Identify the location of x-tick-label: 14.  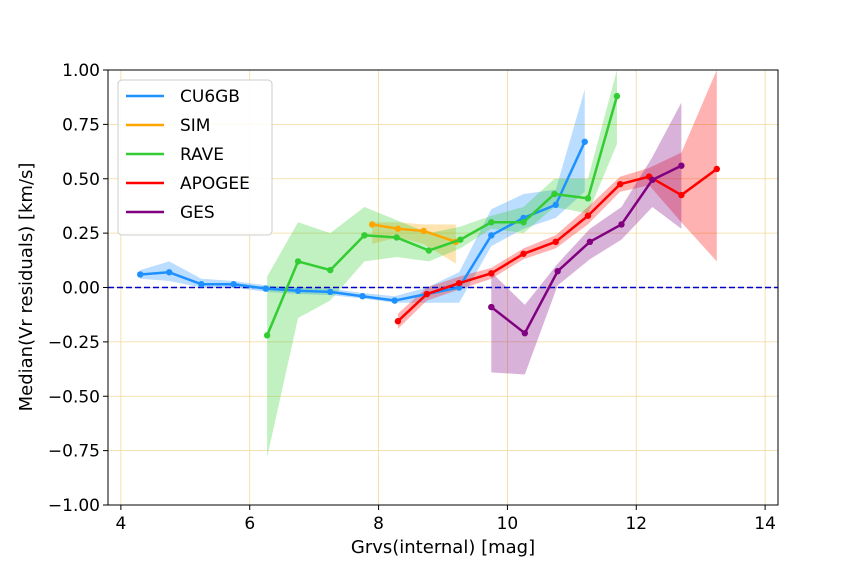
(765, 524).